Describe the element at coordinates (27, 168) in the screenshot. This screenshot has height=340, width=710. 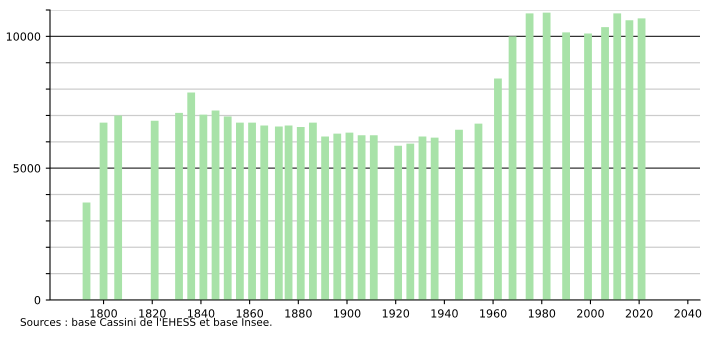
I see `y-tick-label: 5000` at that location.